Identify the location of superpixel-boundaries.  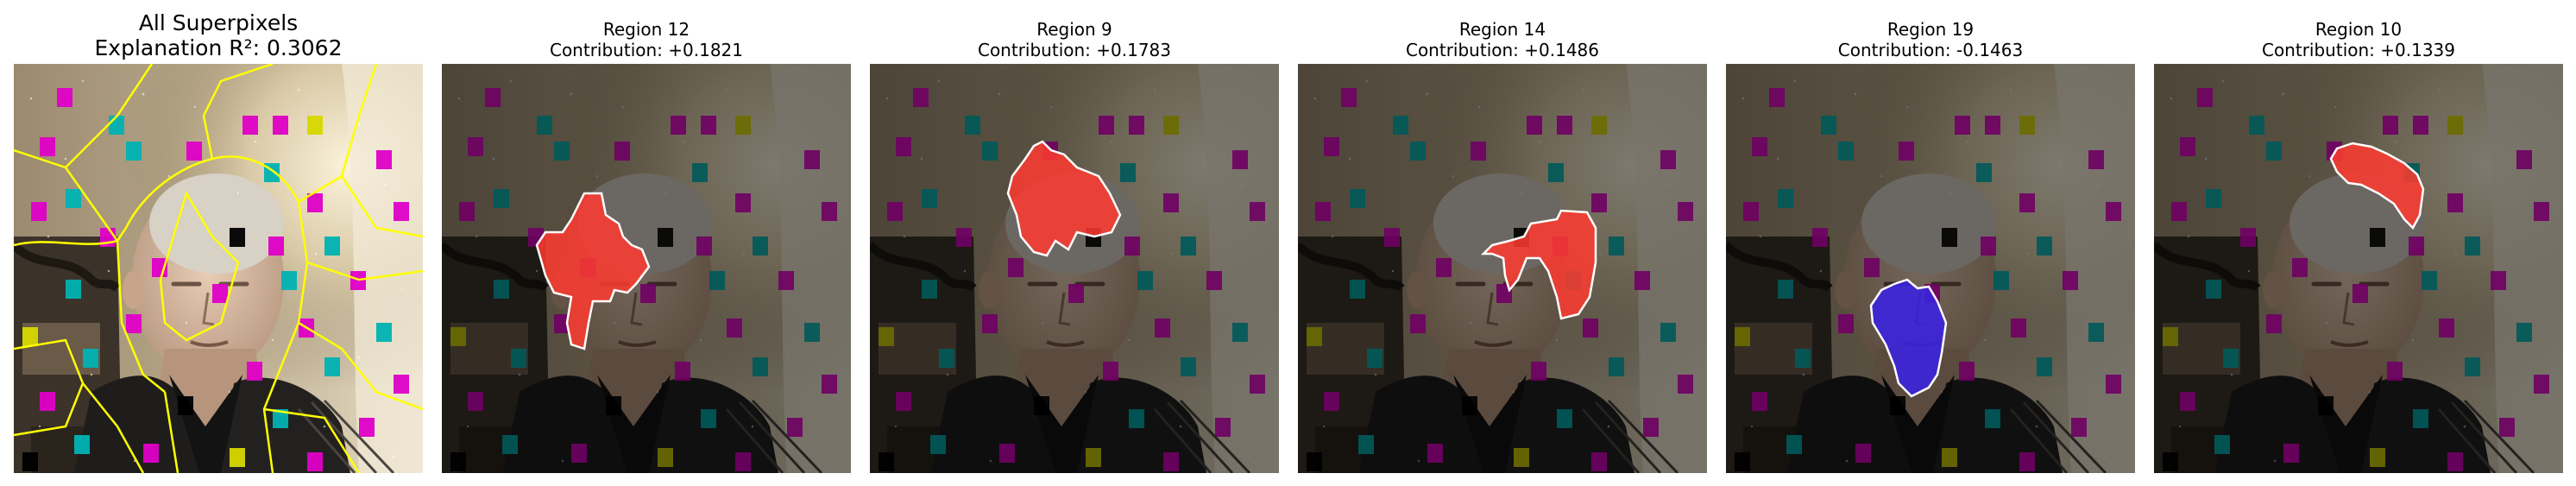
(218, 268).